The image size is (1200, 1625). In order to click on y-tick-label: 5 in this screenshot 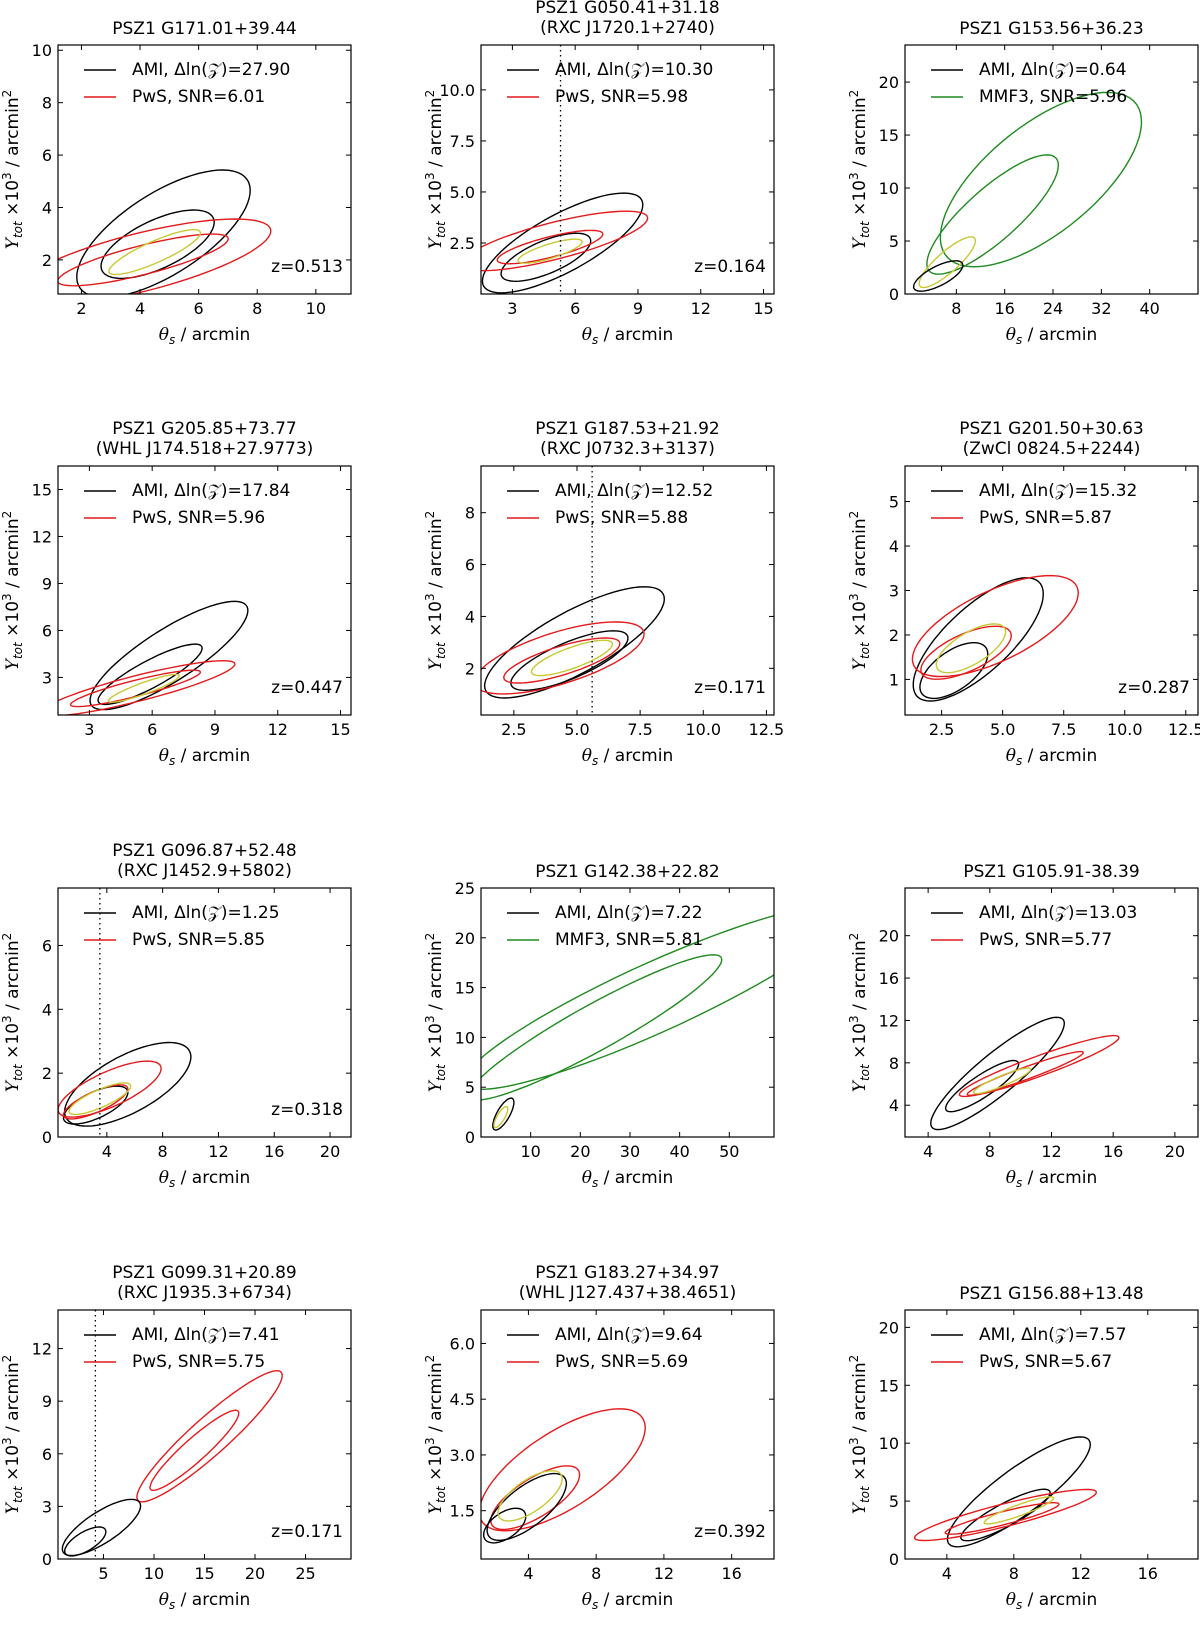, I will do `click(894, 241)`.